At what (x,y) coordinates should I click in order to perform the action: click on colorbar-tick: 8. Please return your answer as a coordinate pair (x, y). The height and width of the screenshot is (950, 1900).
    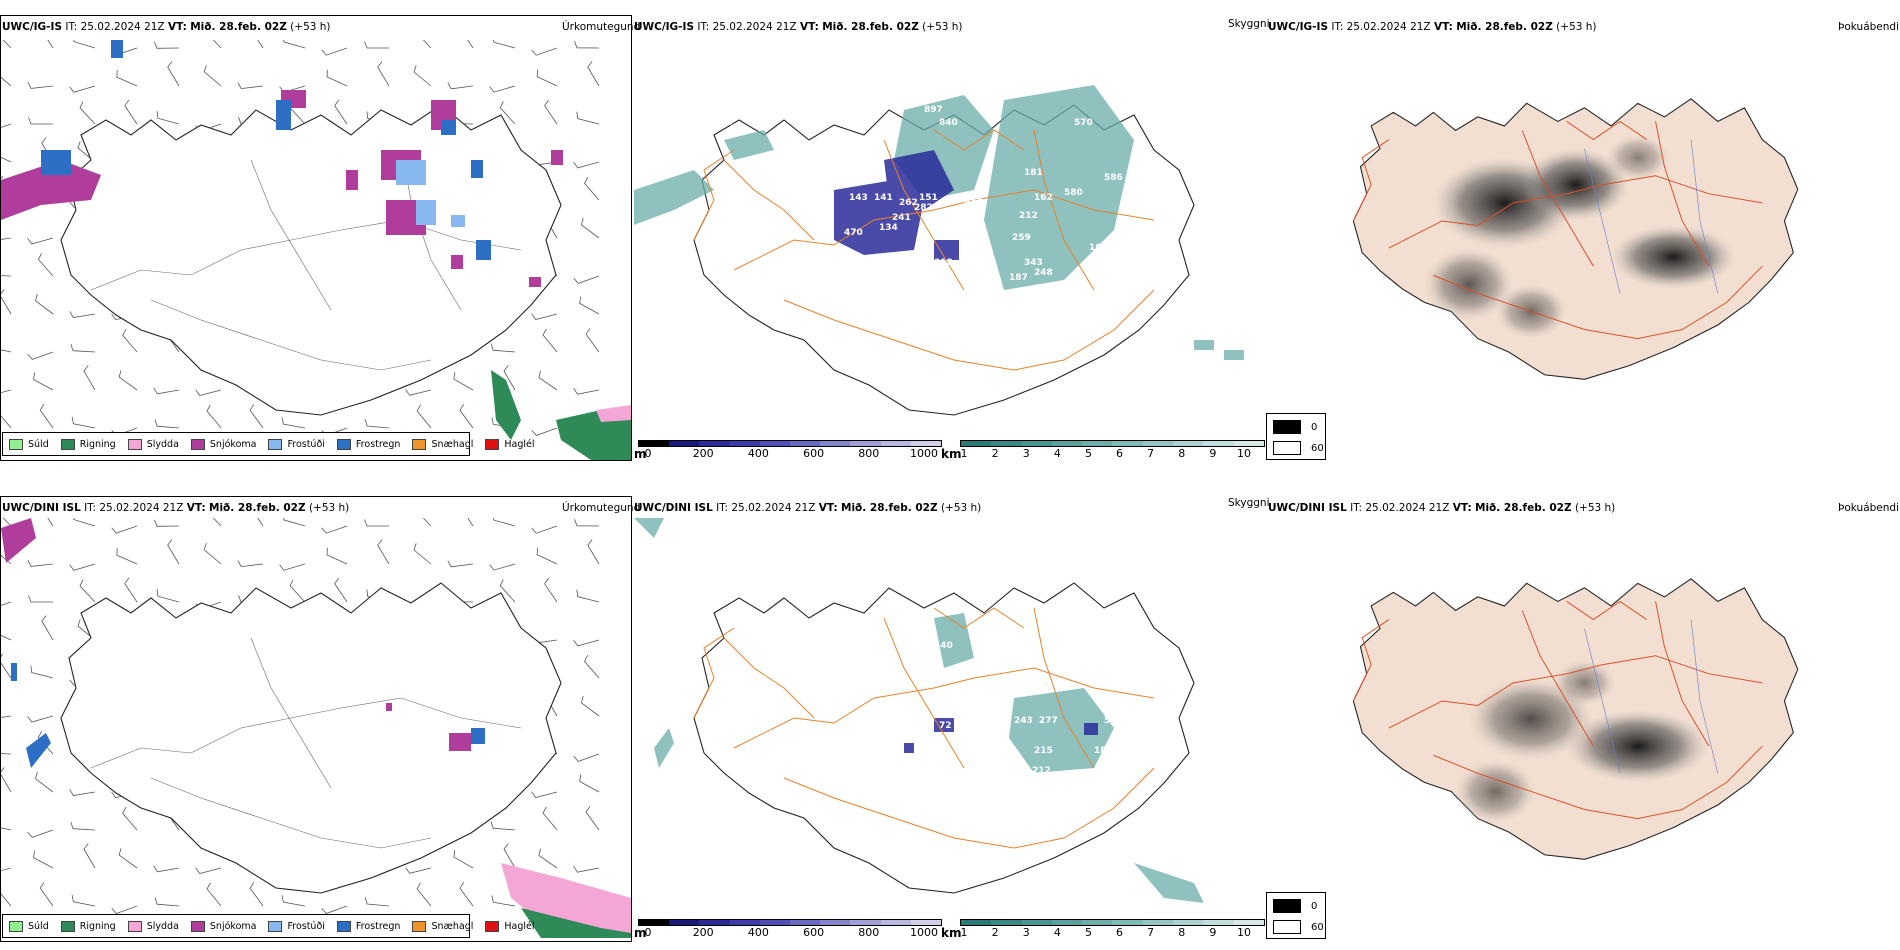
    Looking at the image, I should click on (1182, 453).